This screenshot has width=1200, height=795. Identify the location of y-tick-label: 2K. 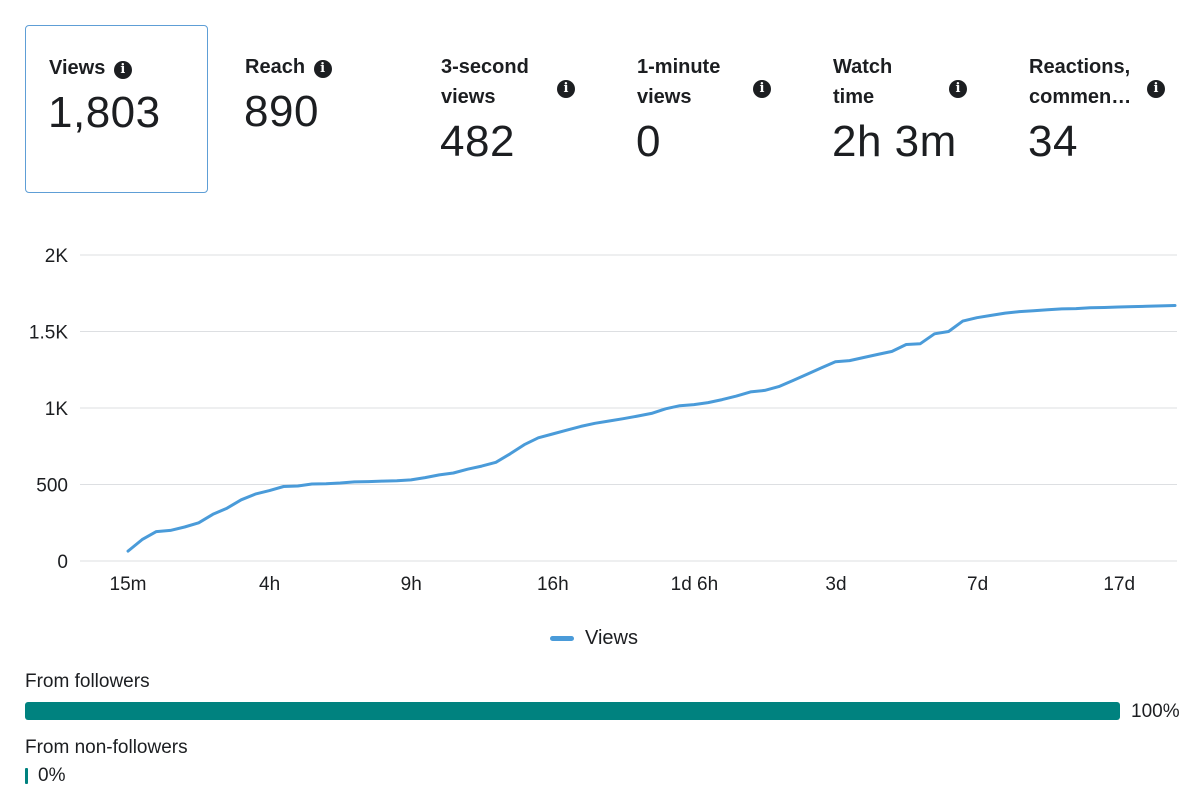
(57, 256).